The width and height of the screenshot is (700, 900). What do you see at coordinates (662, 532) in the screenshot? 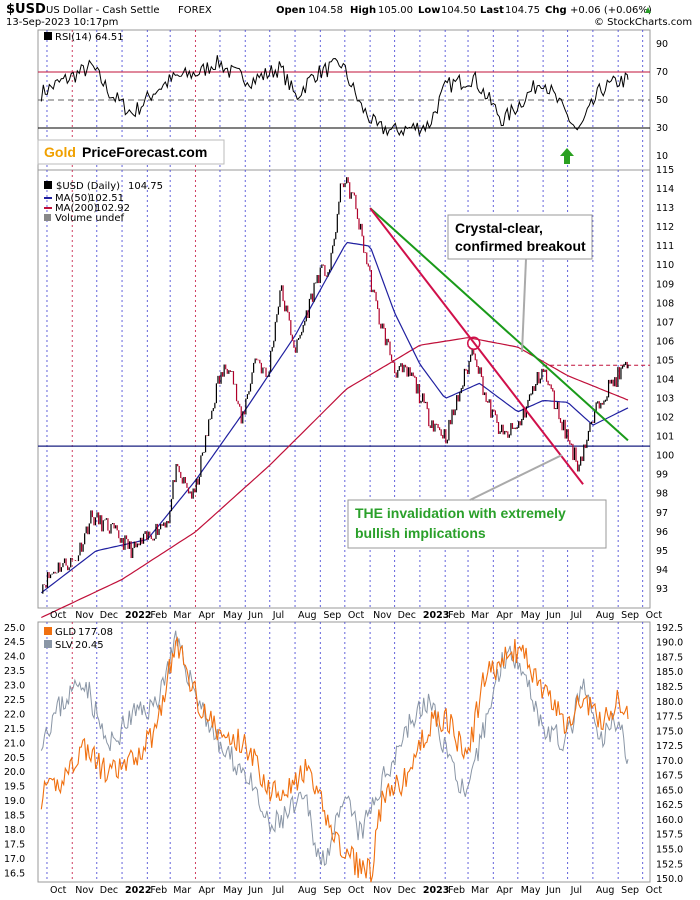
I see `price-y-tick: 96` at bounding box center [662, 532].